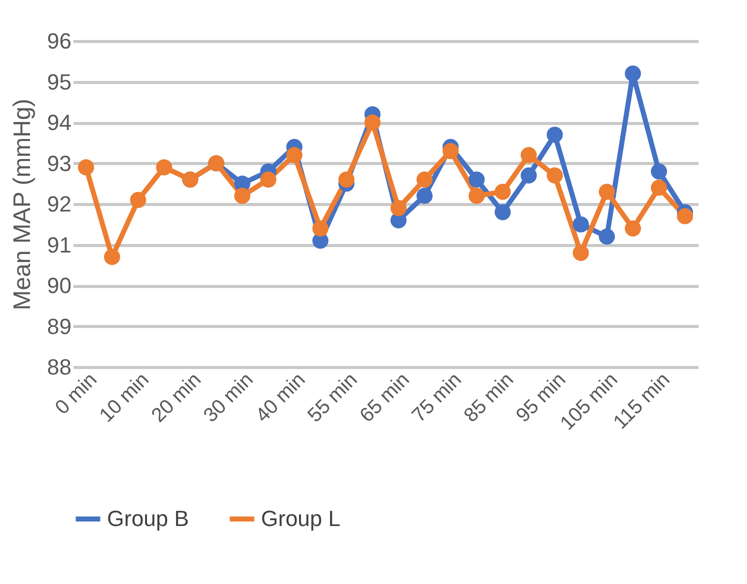  What do you see at coordinates (229, 397) in the screenshot?
I see `x-tick-label: 30 min` at bounding box center [229, 397].